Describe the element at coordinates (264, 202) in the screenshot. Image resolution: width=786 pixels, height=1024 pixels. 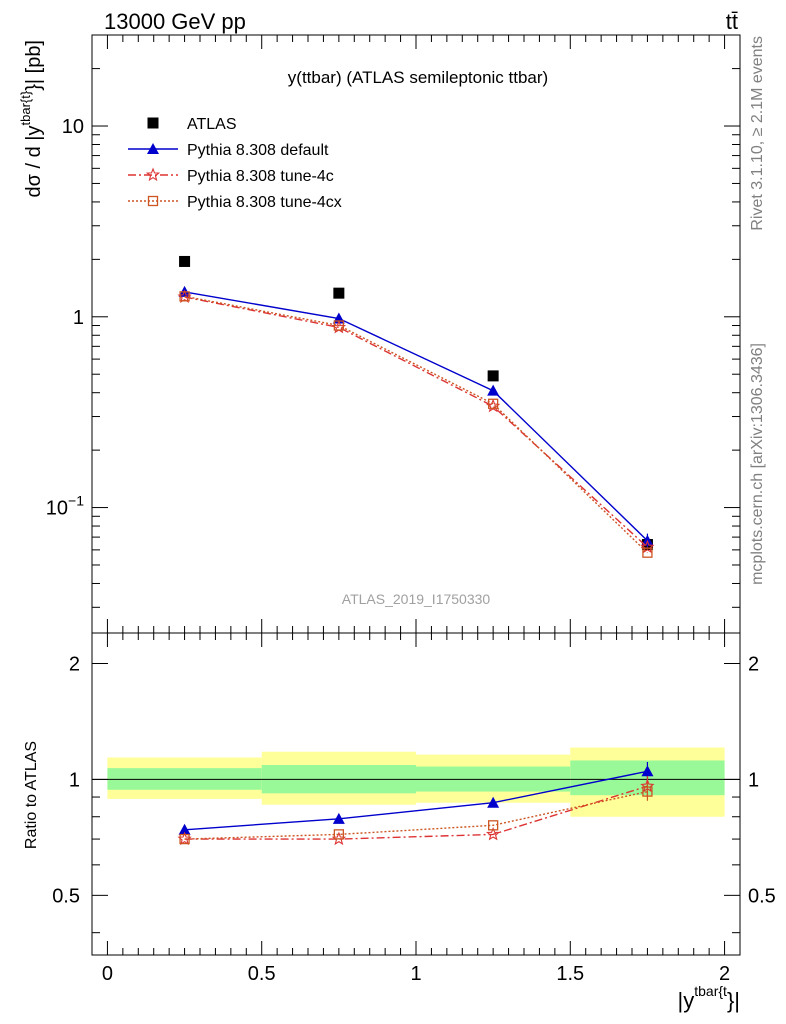
I see `legend-label: Pythia 8.308 tune-4cx` at that location.